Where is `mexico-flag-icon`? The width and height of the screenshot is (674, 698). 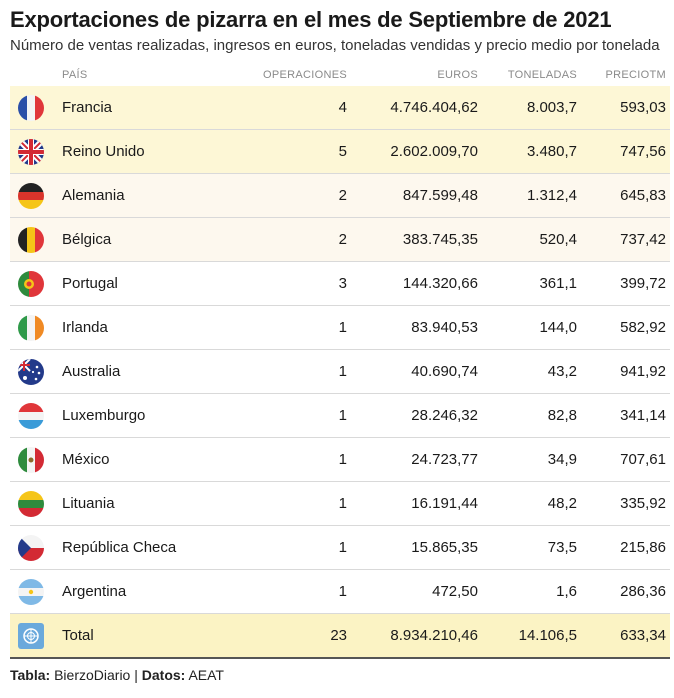
mexico-flag-icon is located at coordinates (31, 459).